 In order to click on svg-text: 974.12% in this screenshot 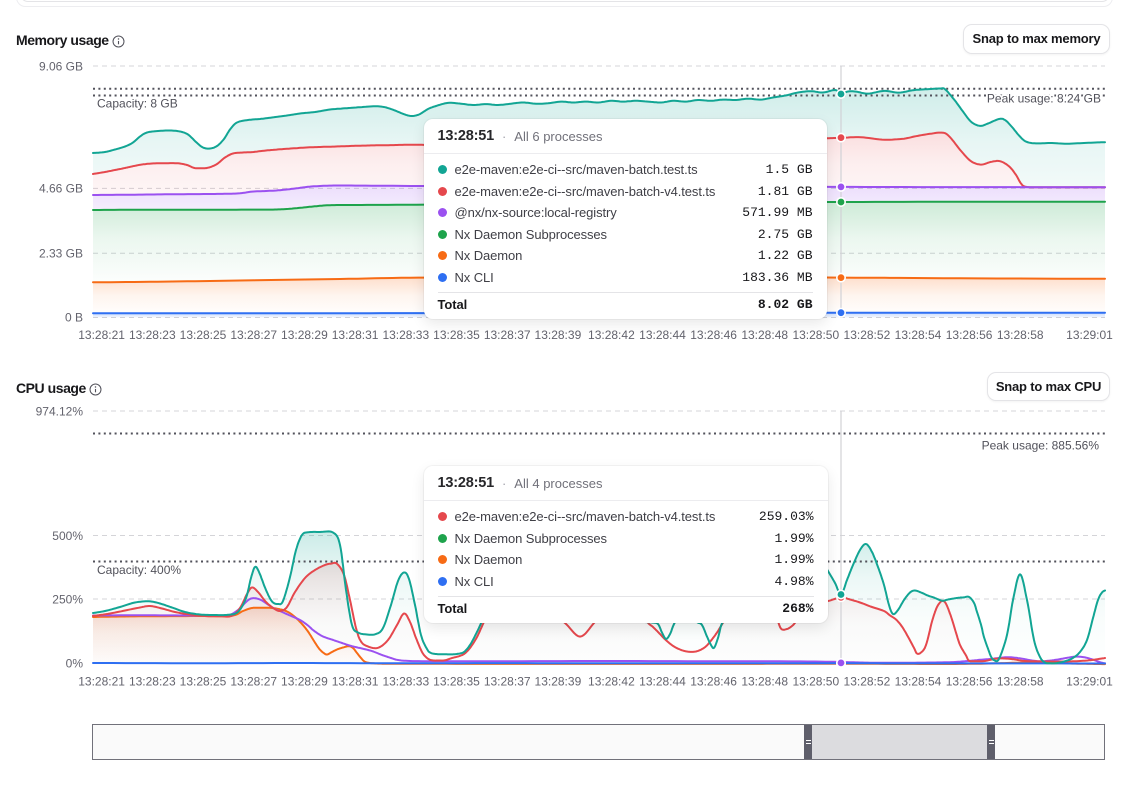, I will do `click(60, 412)`.